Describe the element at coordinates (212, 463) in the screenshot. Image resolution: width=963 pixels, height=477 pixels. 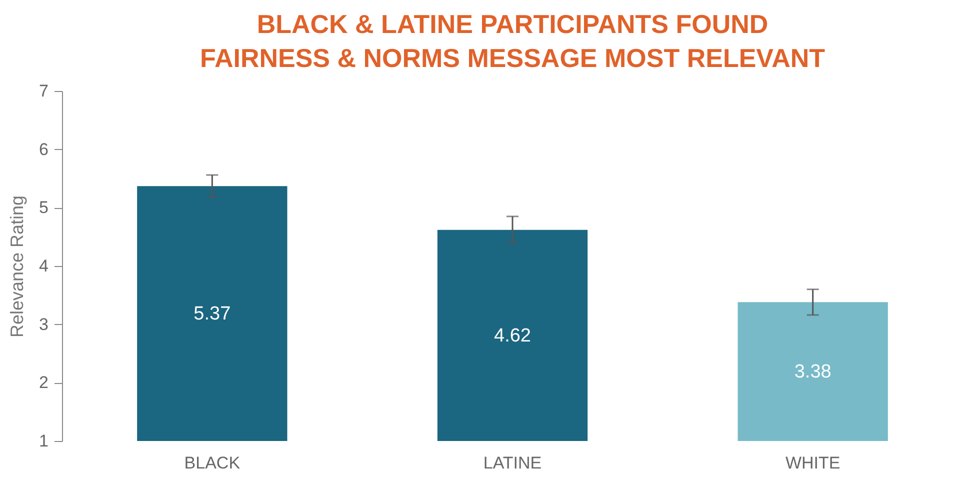
I see `x-tick-label: BLACK` at that location.